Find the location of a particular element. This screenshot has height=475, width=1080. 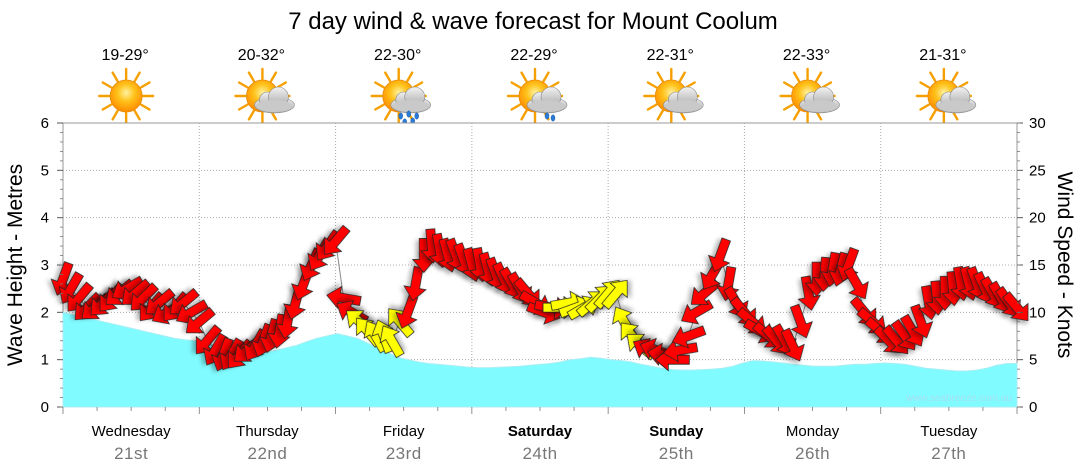

credit-text: www.seabreeze.com.au is located at coordinates (958, 398).